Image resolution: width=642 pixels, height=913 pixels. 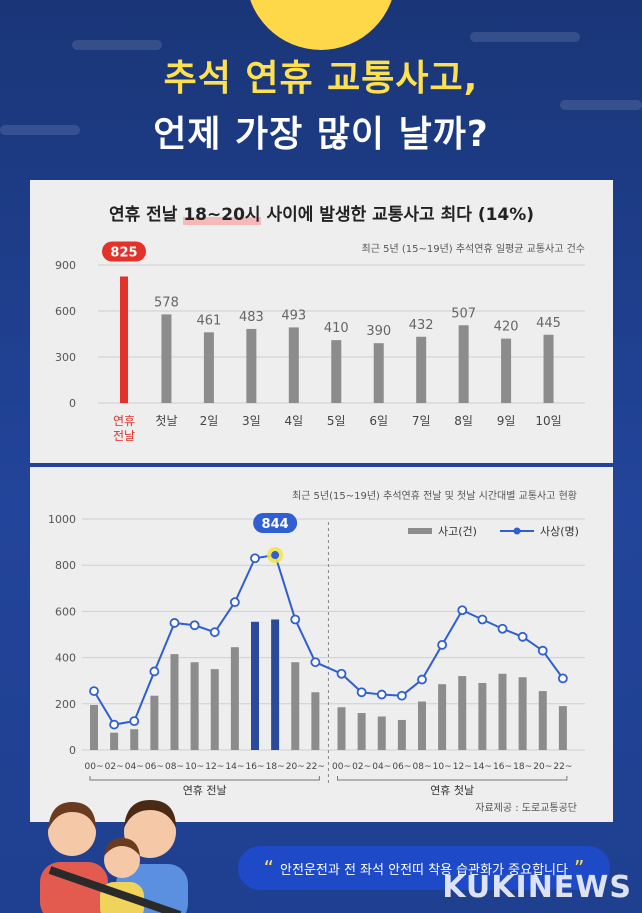 What do you see at coordinates (65, 265) in the screenshot?
I see `y-tick-label: 900` at bounding box center [65, 265].